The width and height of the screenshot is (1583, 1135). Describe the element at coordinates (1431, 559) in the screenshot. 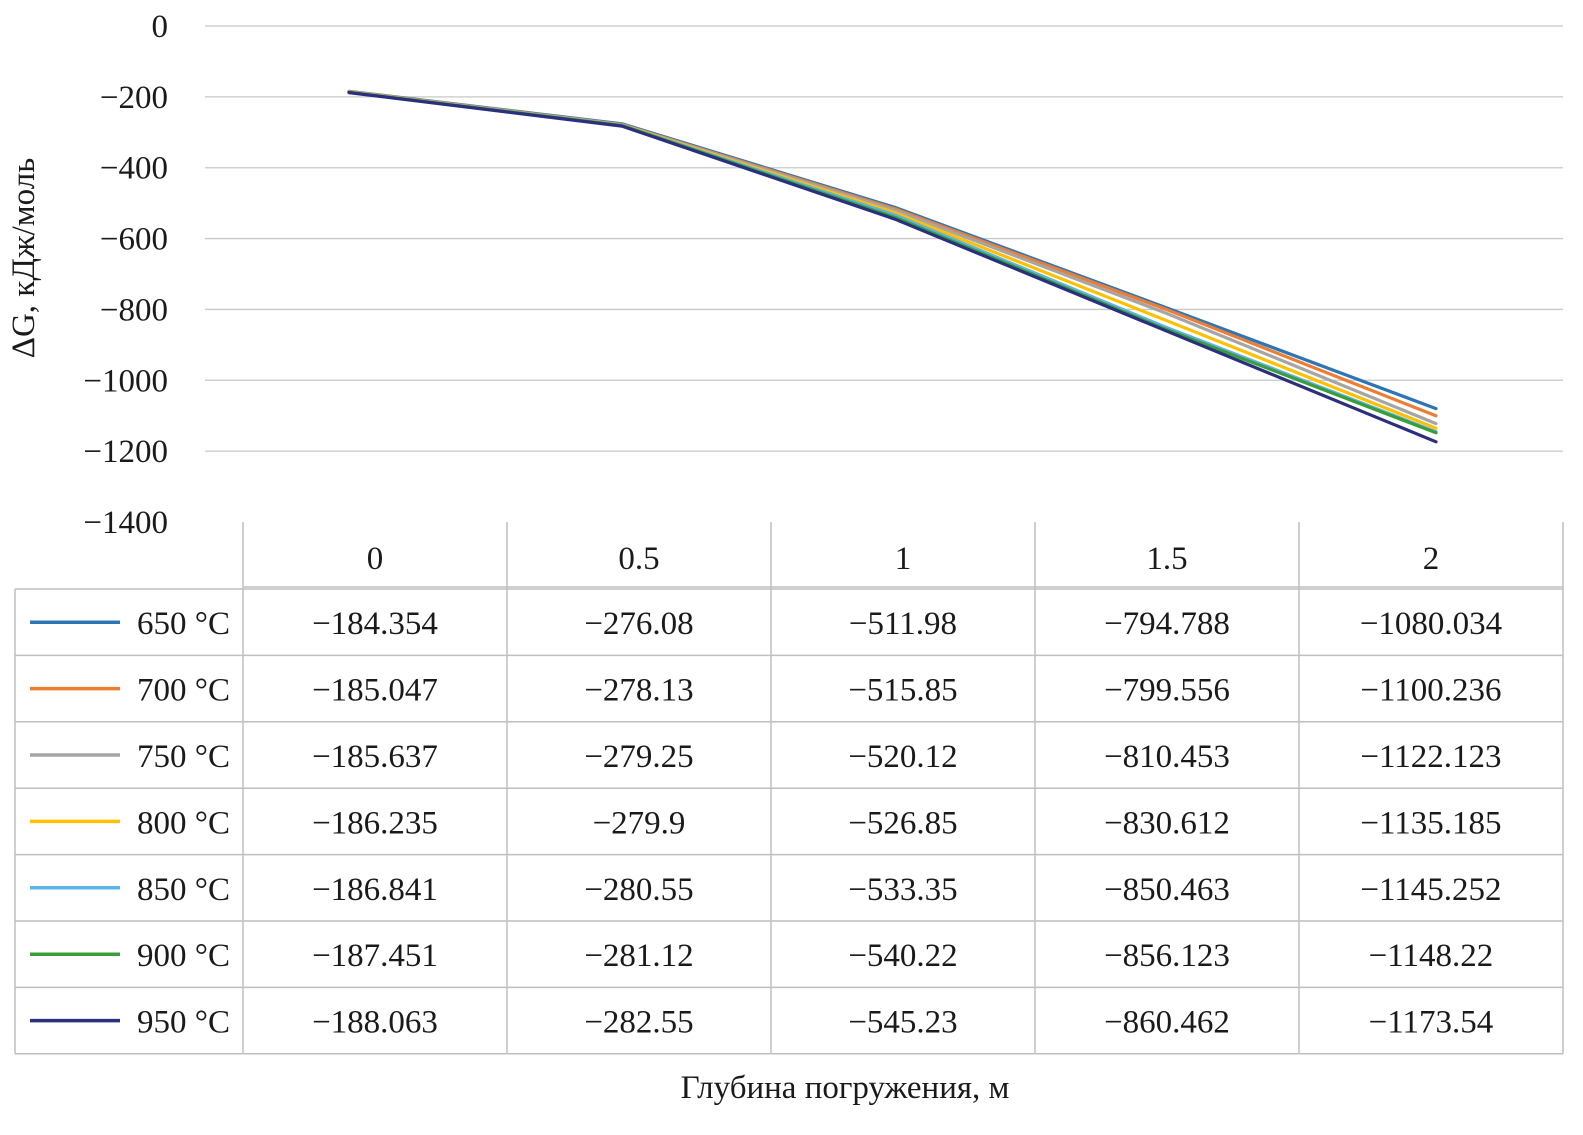

I see `x-tick-label: 2` at that location.